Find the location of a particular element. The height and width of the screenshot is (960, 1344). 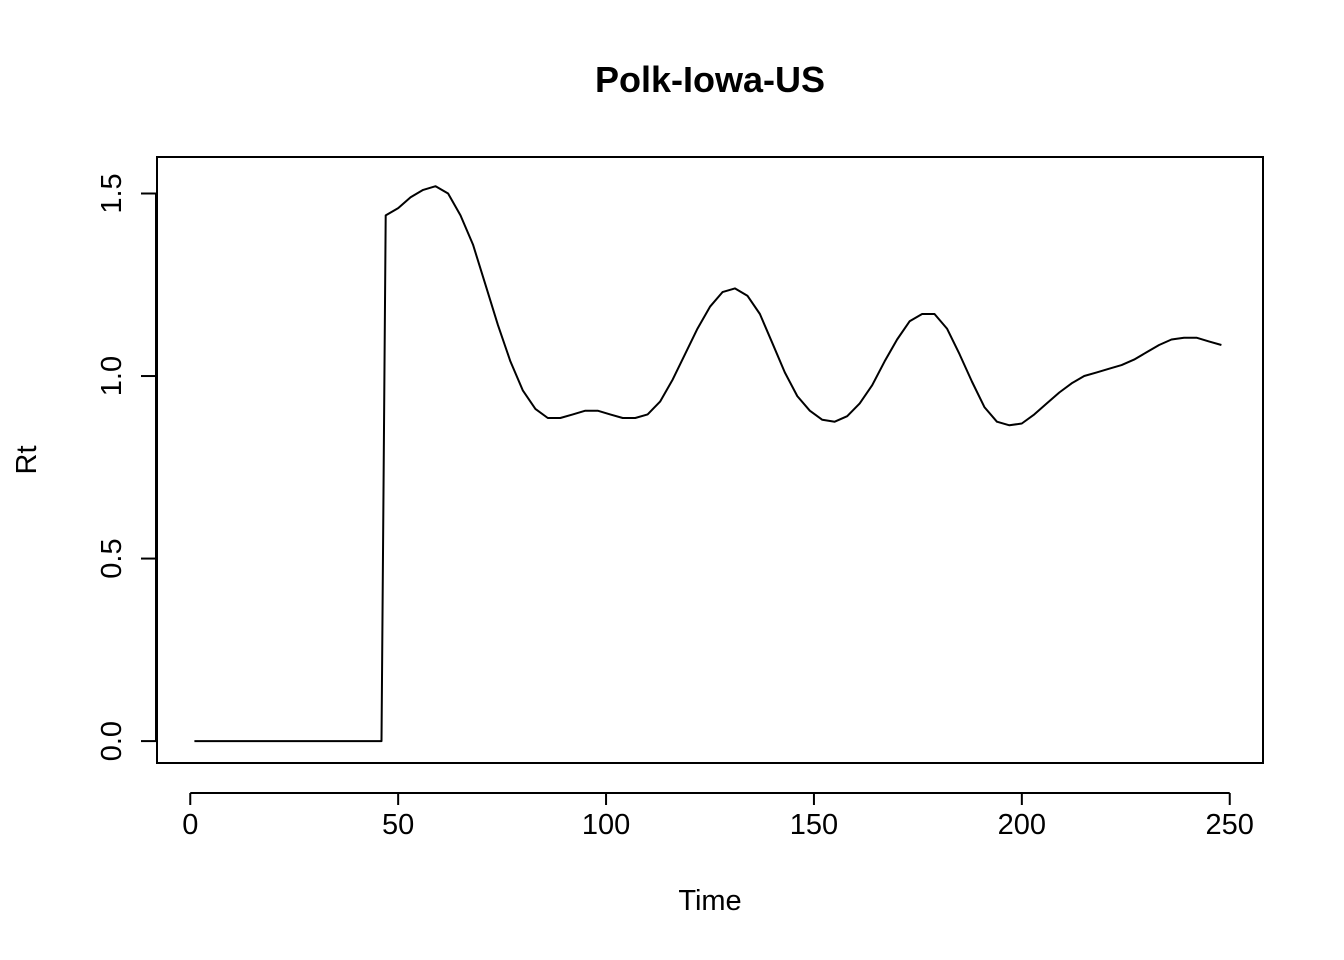

x-tick-label: 200 is located at coordinates (1022, 825).